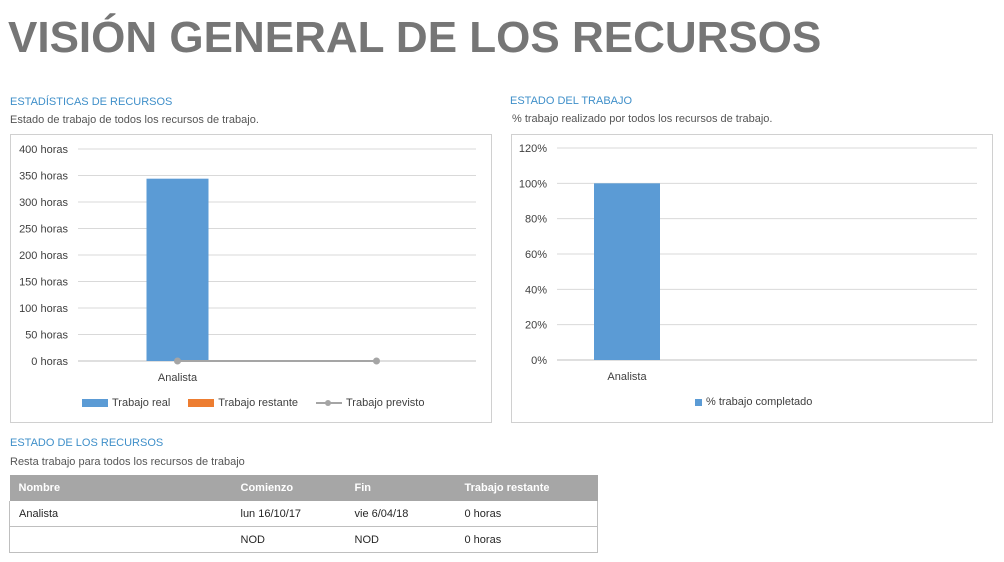  I want to click on legend-label-completed: % trabajo completado, so click(759, 402).